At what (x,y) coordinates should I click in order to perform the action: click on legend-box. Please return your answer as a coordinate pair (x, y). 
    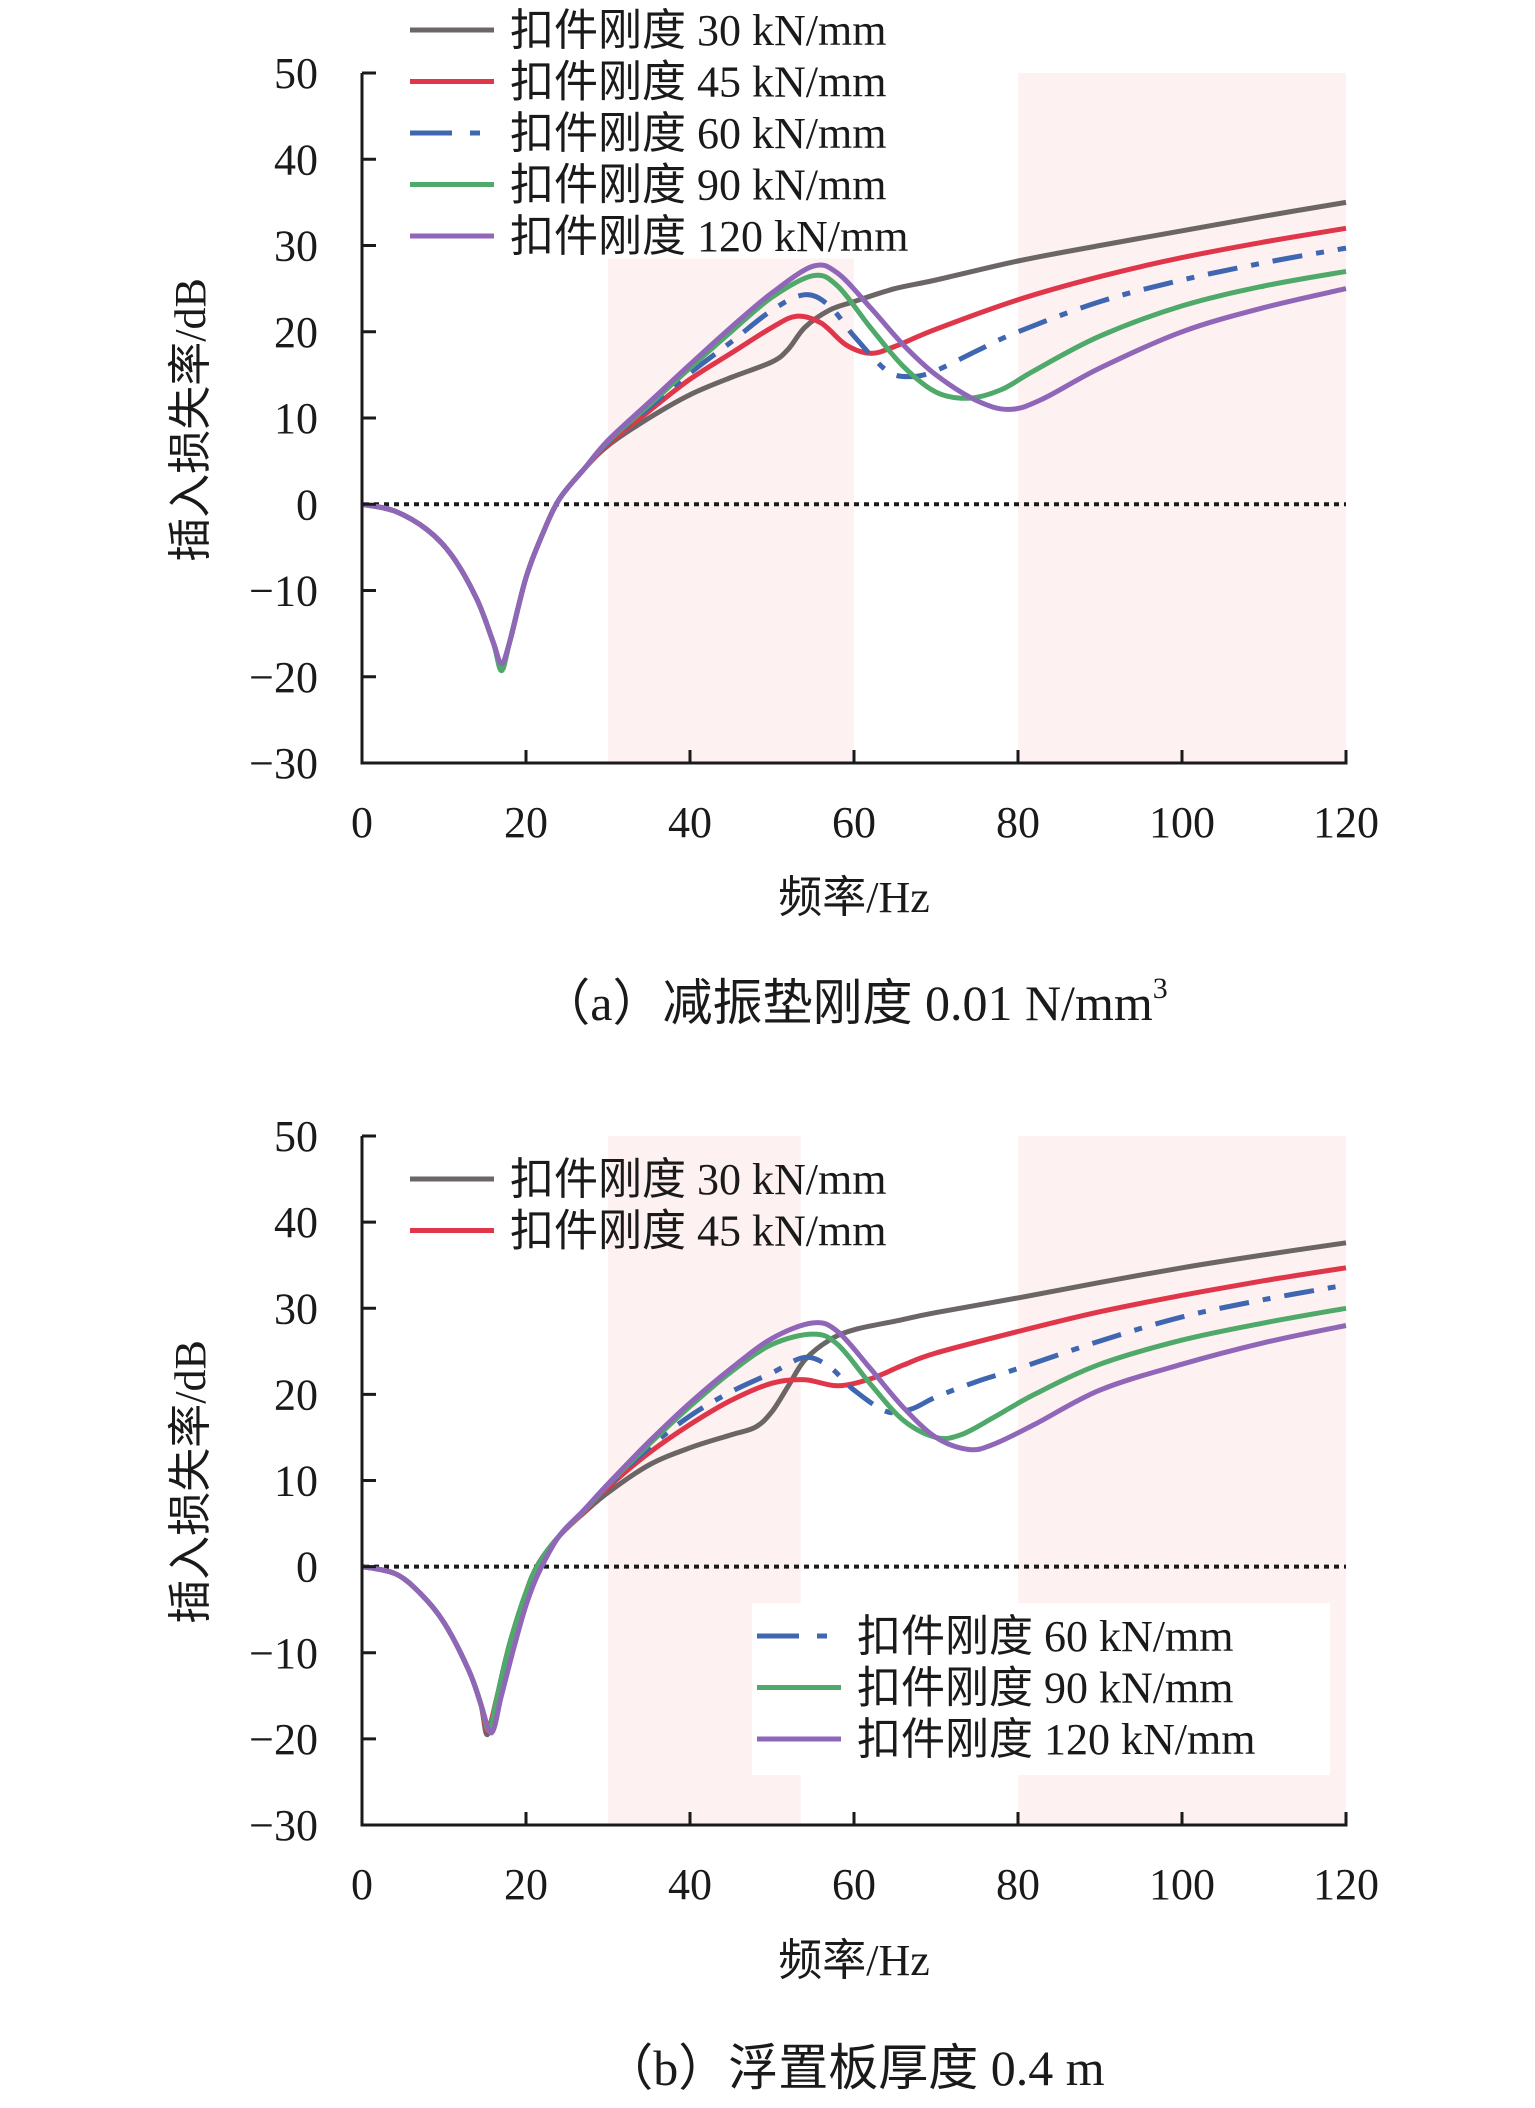
    Looking at the image, I should click on (1041, 1689).